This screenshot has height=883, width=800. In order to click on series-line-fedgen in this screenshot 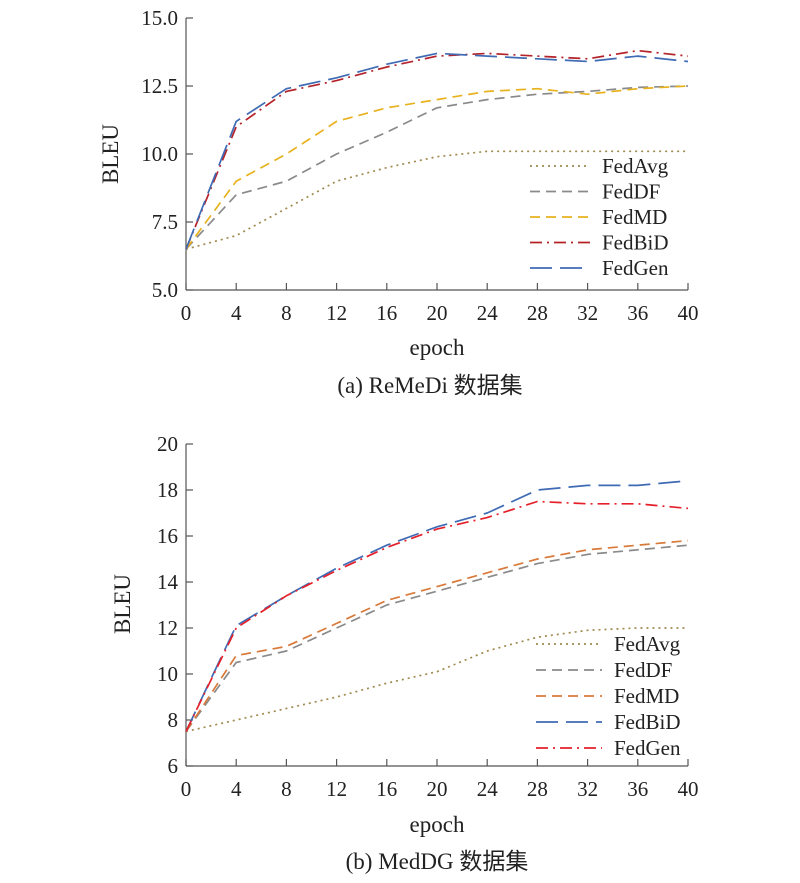, I will do `click(437, 151)`.